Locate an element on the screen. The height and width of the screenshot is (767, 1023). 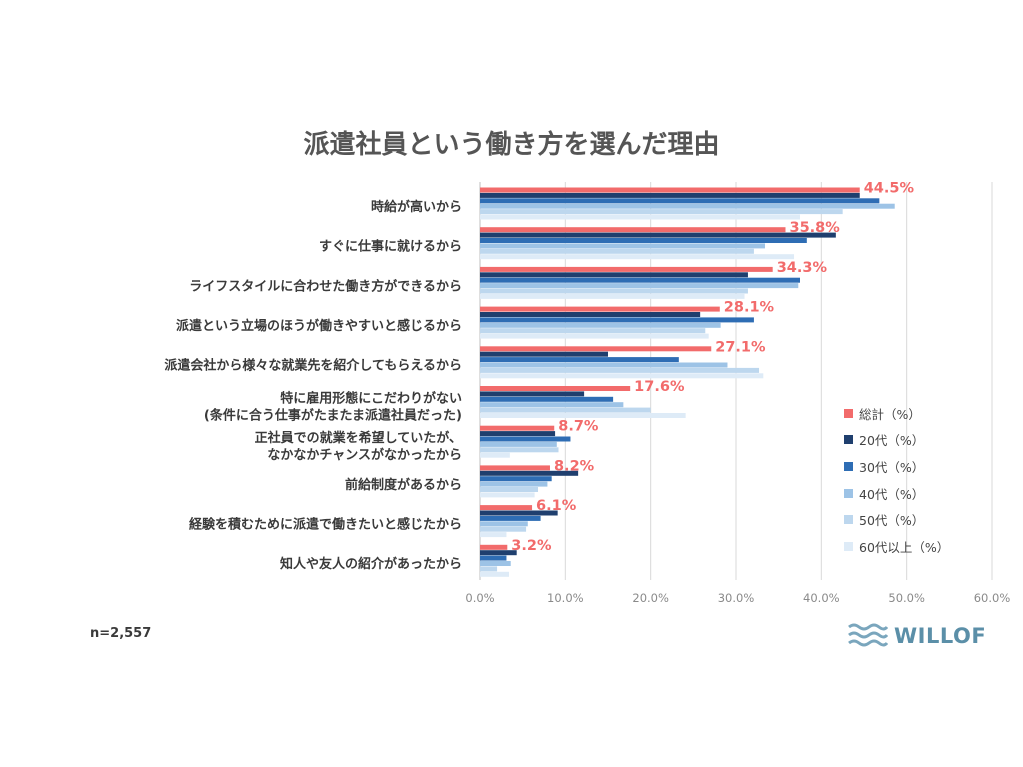
category-label: すぐに仕事に就けるから is located at coordinates (390, 247).